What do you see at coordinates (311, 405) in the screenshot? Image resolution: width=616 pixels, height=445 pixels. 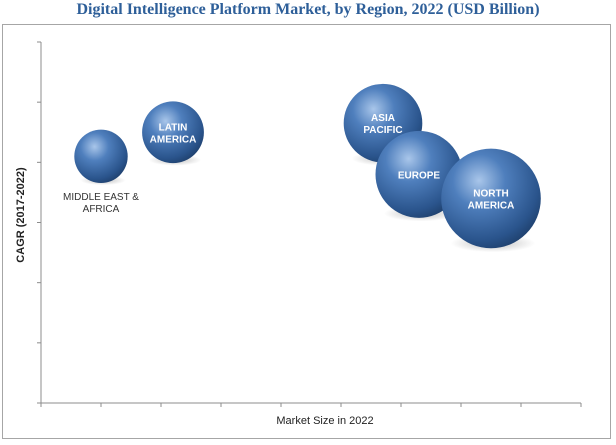 I see `x-axis-ticks` at bounding box center [311, 405].